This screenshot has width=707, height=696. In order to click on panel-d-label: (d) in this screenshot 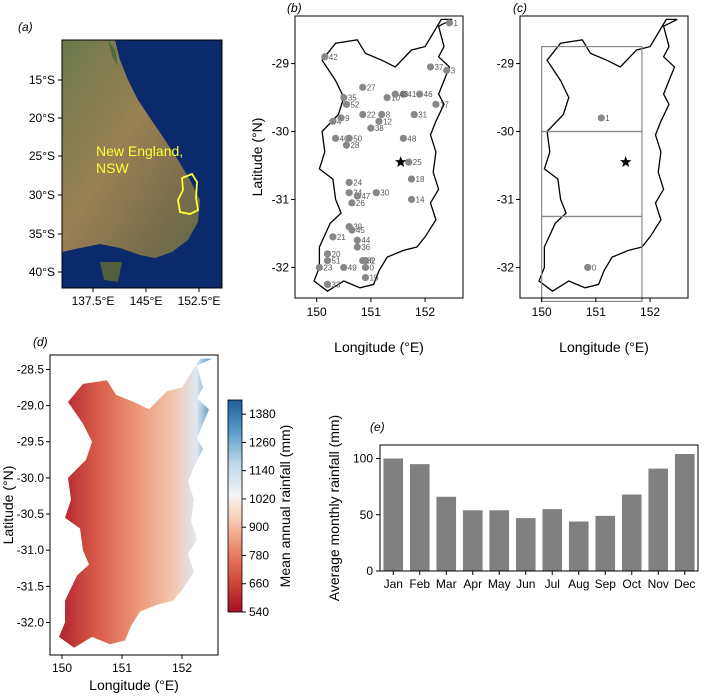, I will do `click(40, 342)`.